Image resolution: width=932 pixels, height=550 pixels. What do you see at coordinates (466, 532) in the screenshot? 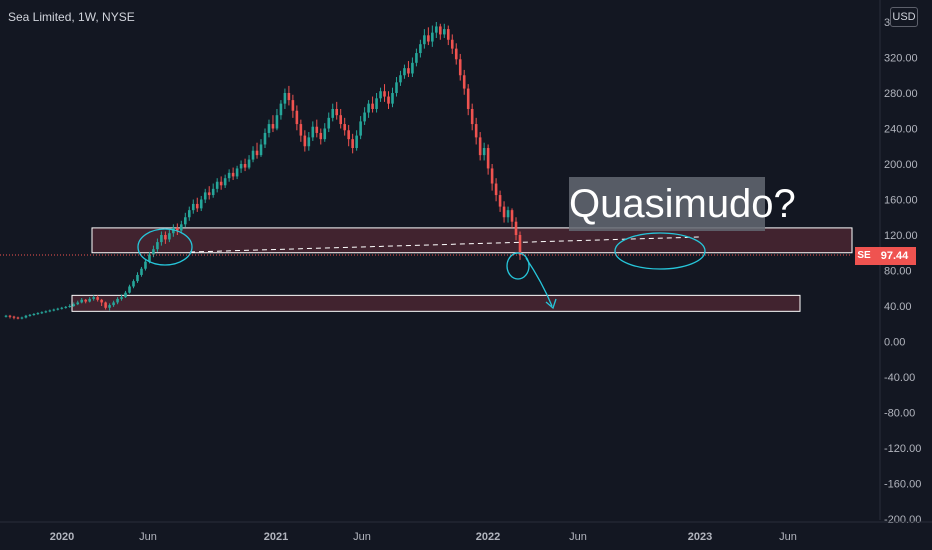
I see `x-axis: 2020 Jun 2021 Jun 2022 Jun 2023 Jun` at bounding box center [466, 532].